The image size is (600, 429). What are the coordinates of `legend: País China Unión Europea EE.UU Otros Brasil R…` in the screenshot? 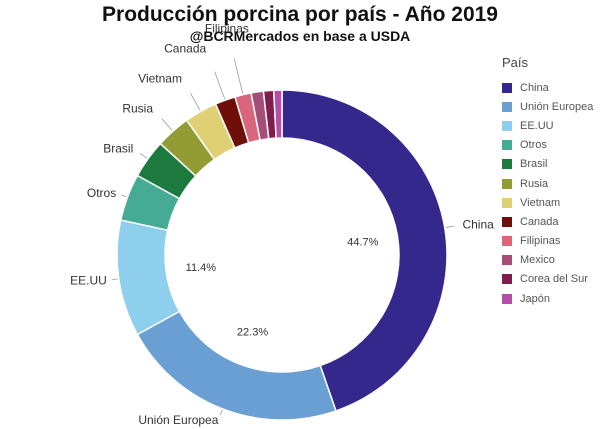 It's located at (547, 181).